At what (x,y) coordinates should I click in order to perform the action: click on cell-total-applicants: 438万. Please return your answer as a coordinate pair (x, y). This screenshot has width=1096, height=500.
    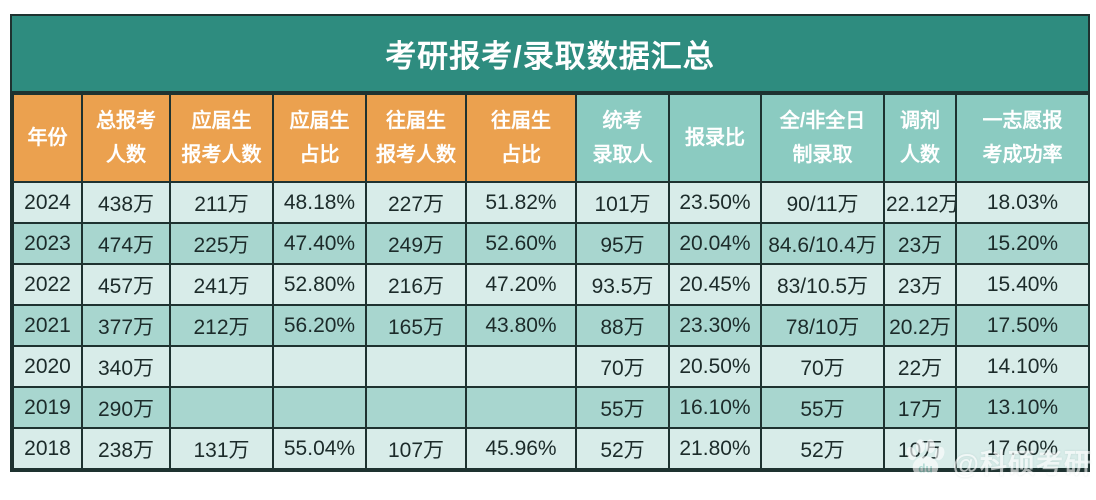
    Looking at the image, I should click on (126, 202).